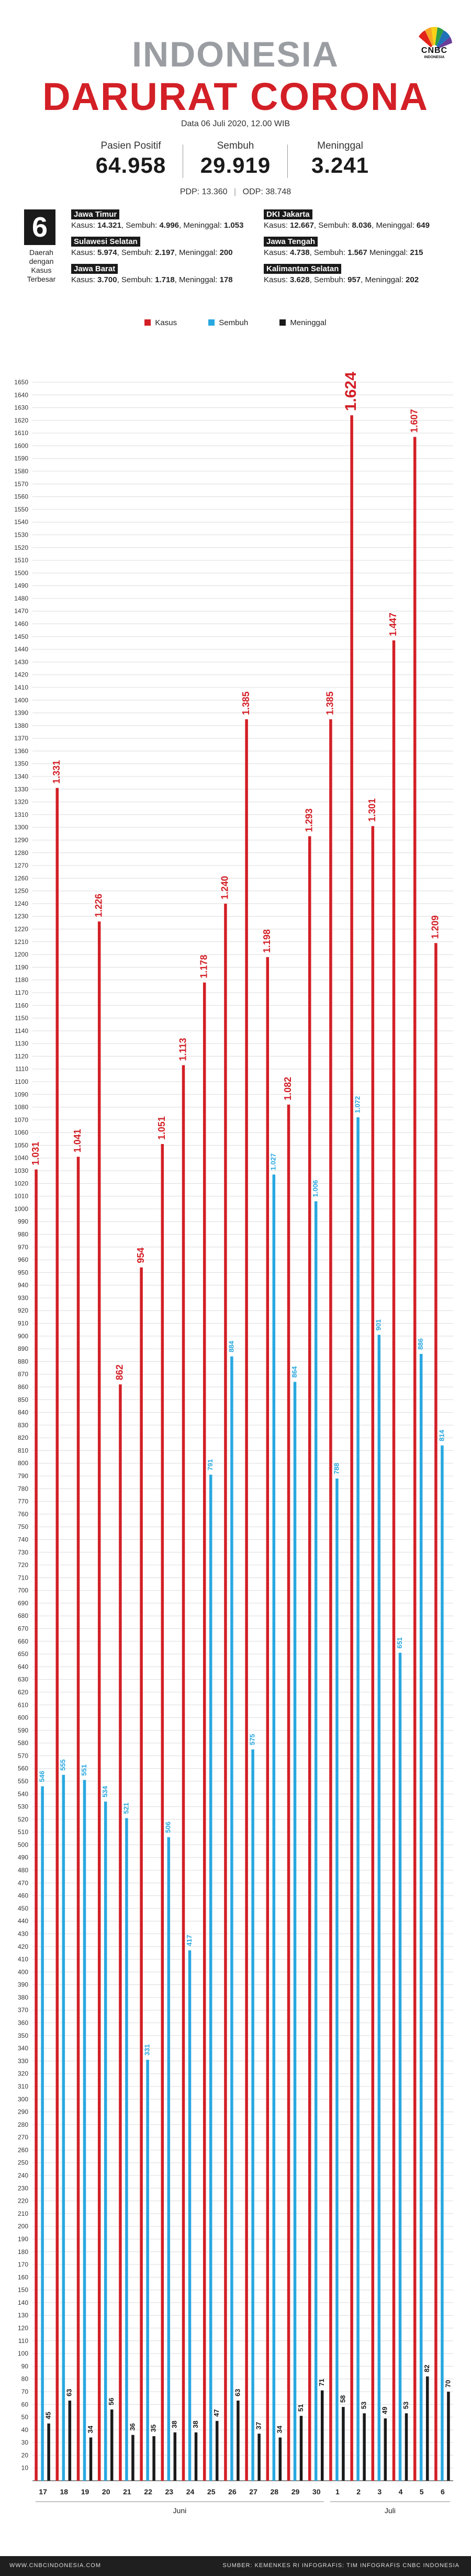  I want to click on region-value: 14.321, so click(109, 226).